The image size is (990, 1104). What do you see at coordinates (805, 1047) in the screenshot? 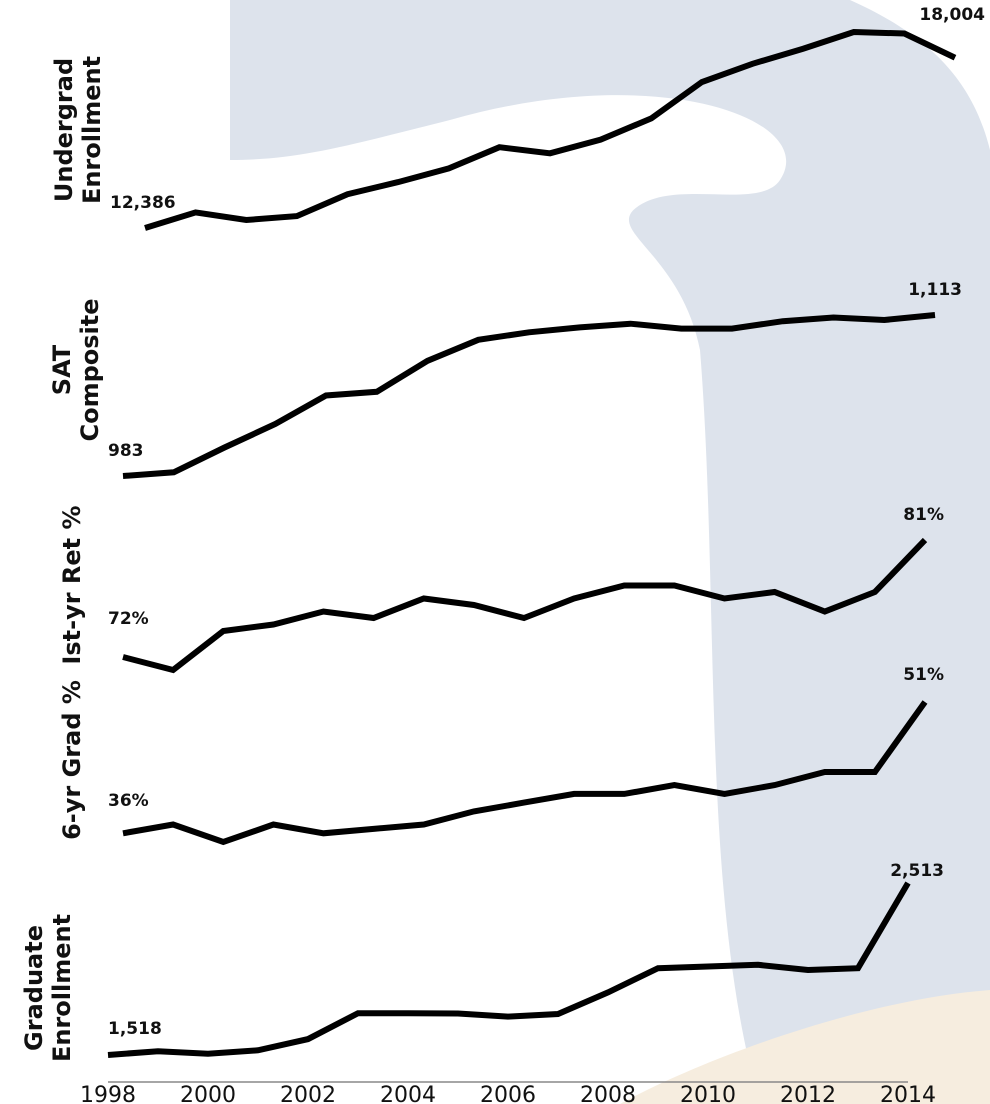
I see `watermark-tan-shape` at bounding box center [805, 1047].